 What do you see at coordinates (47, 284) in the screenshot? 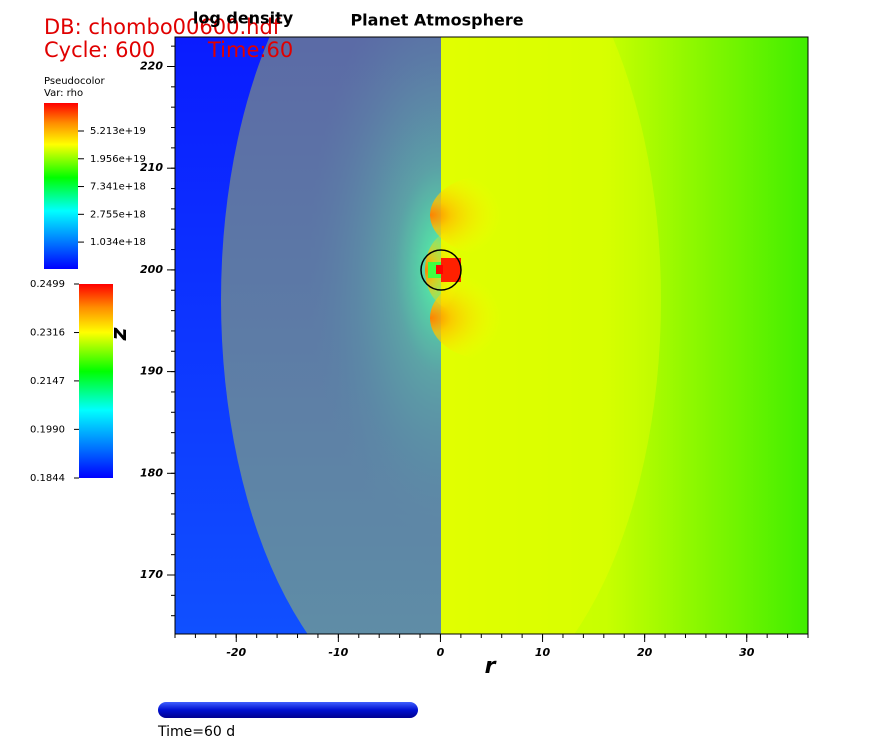
I see `colorbar-tick-label: 0.2499` at bounding box center [47, 284].